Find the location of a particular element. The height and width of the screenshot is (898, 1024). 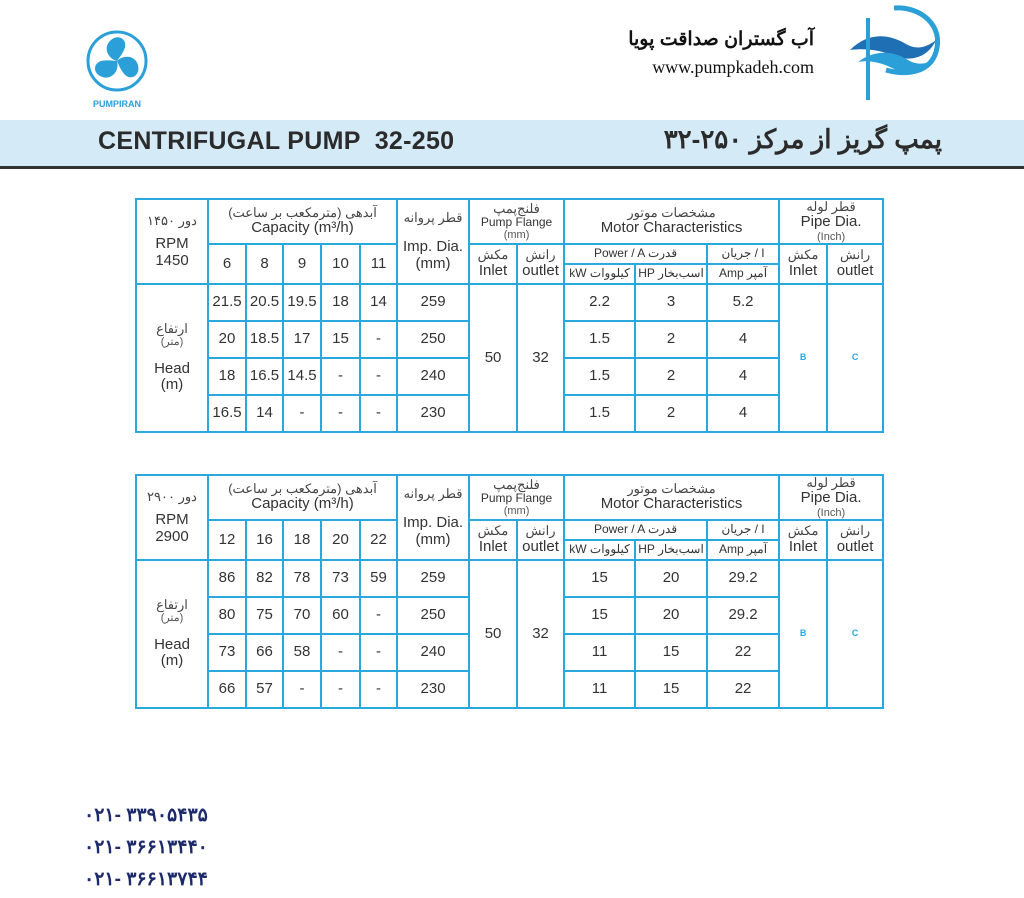

imp-cell: 259 is located at coordinates (433, 302).